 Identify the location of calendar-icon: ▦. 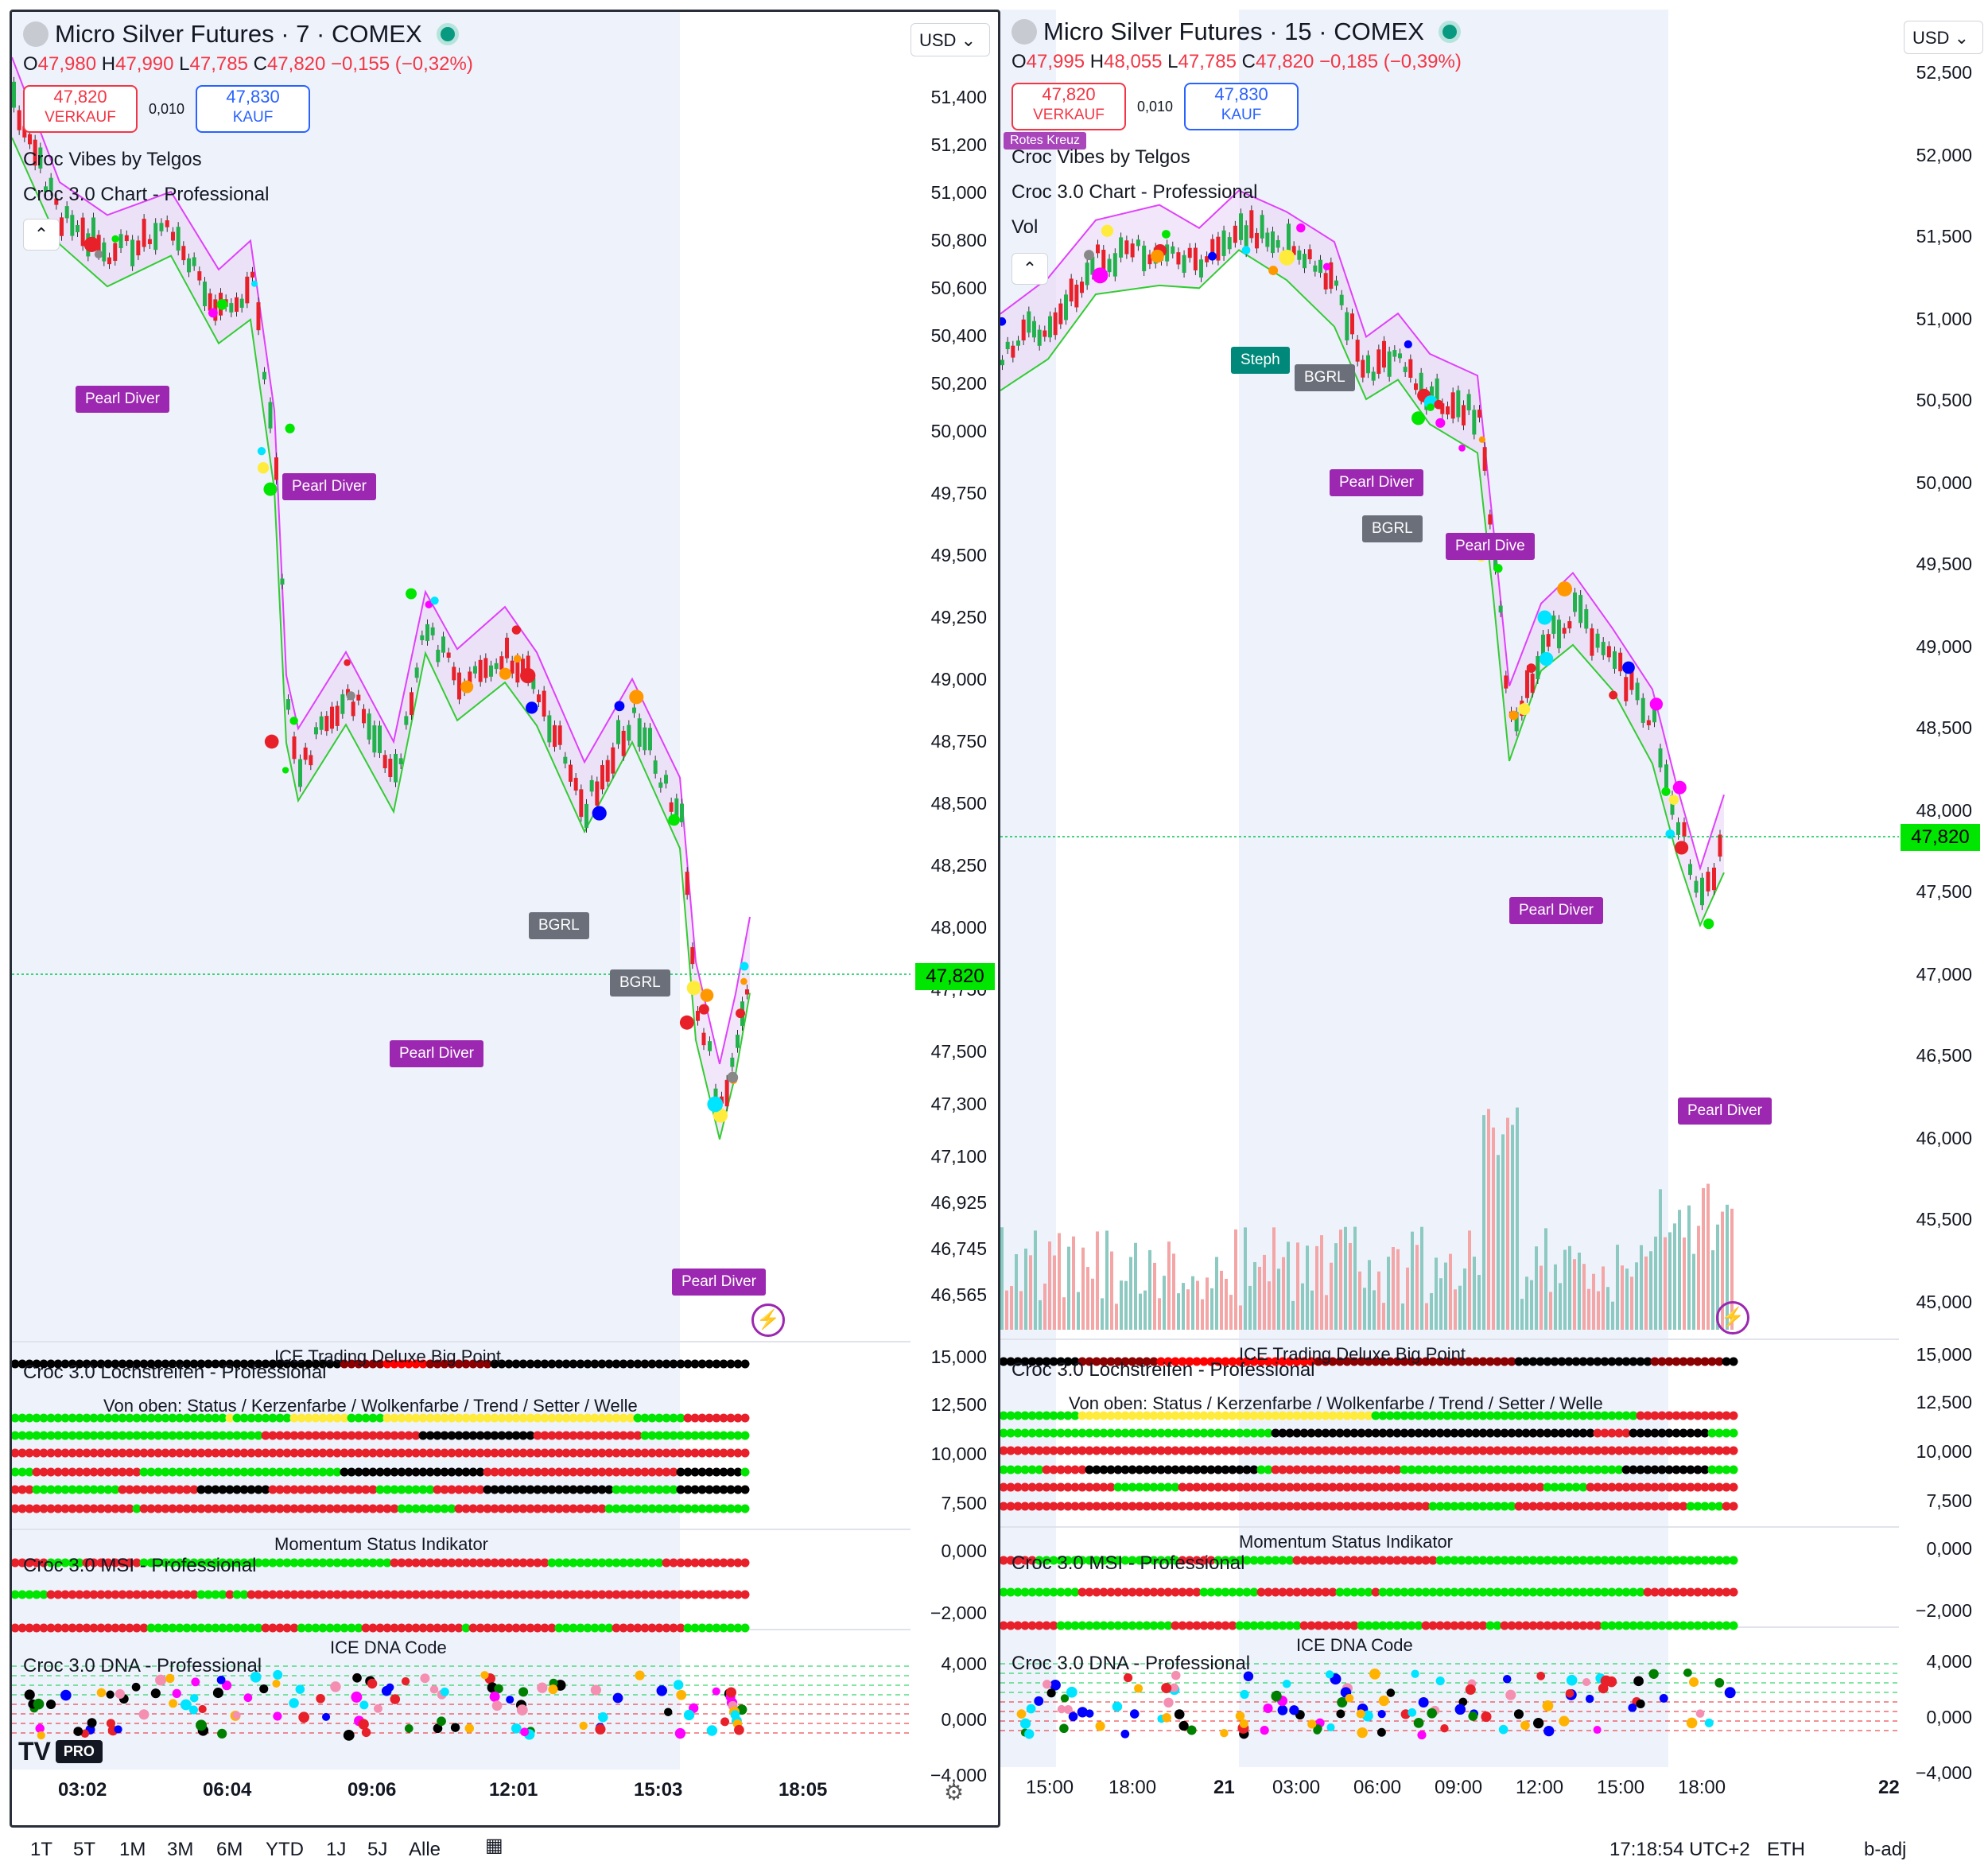
(494, 1845).